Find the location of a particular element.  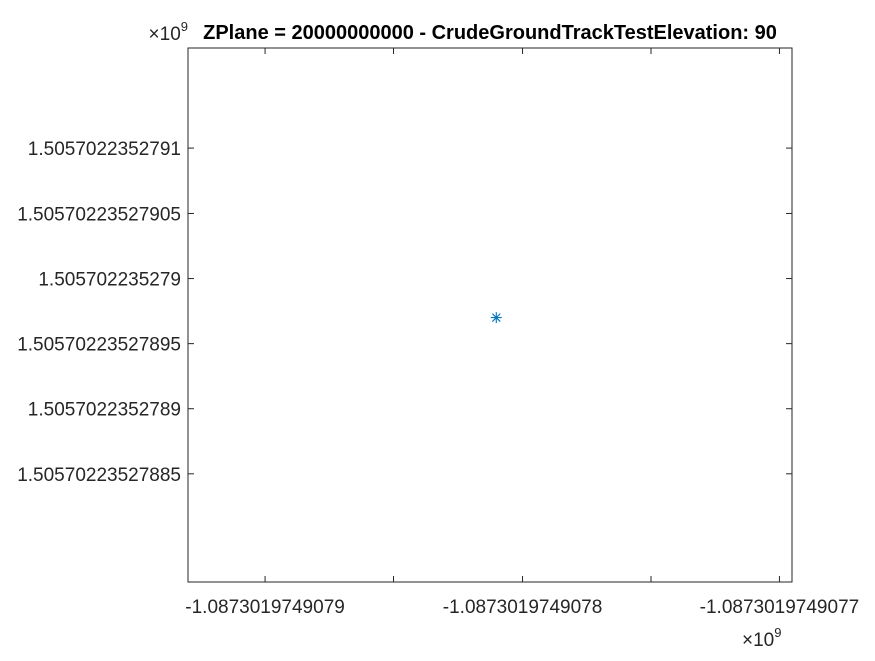

data-points is located at coordinates (496, 318).